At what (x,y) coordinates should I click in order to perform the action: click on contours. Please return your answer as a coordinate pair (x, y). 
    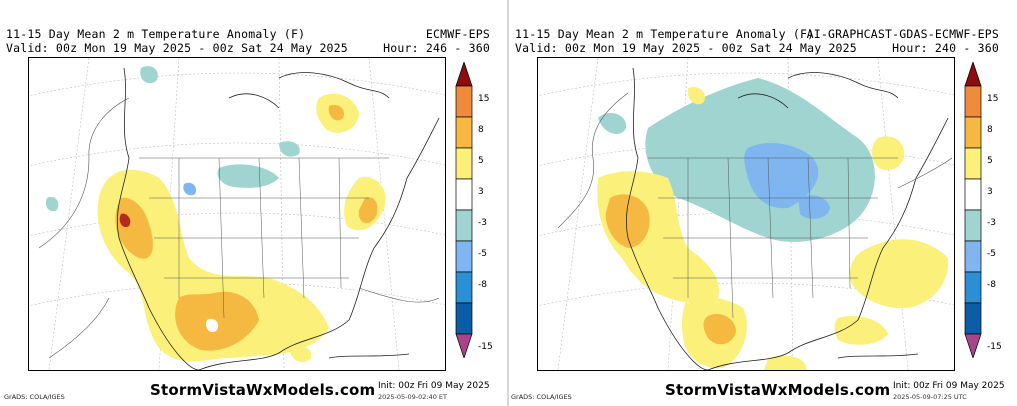
    Looking at the image, I should click on (755, 160).